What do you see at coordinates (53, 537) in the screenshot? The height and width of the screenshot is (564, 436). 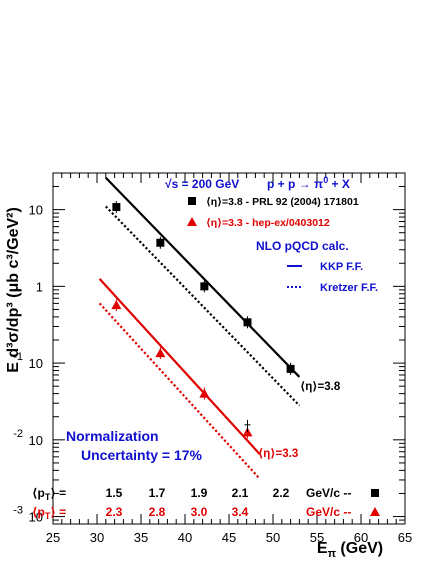 I see `x-tick-label: 25` at bounding box center [53, 537].